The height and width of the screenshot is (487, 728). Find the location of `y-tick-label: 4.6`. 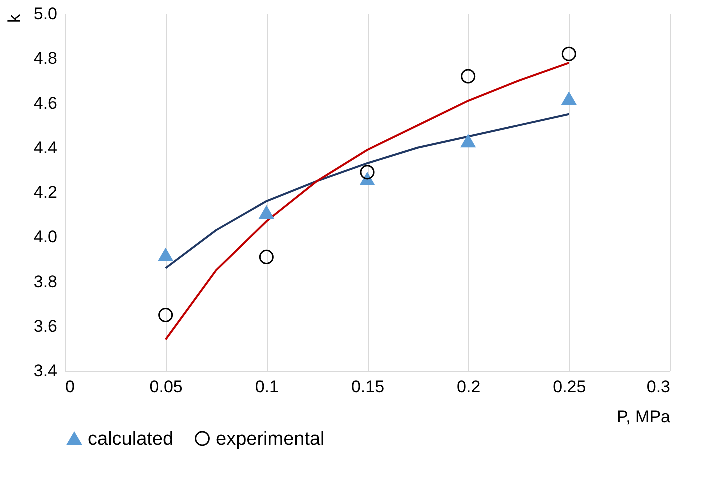

y-tick-label: 4.6 is located at coordinates (46, 103).